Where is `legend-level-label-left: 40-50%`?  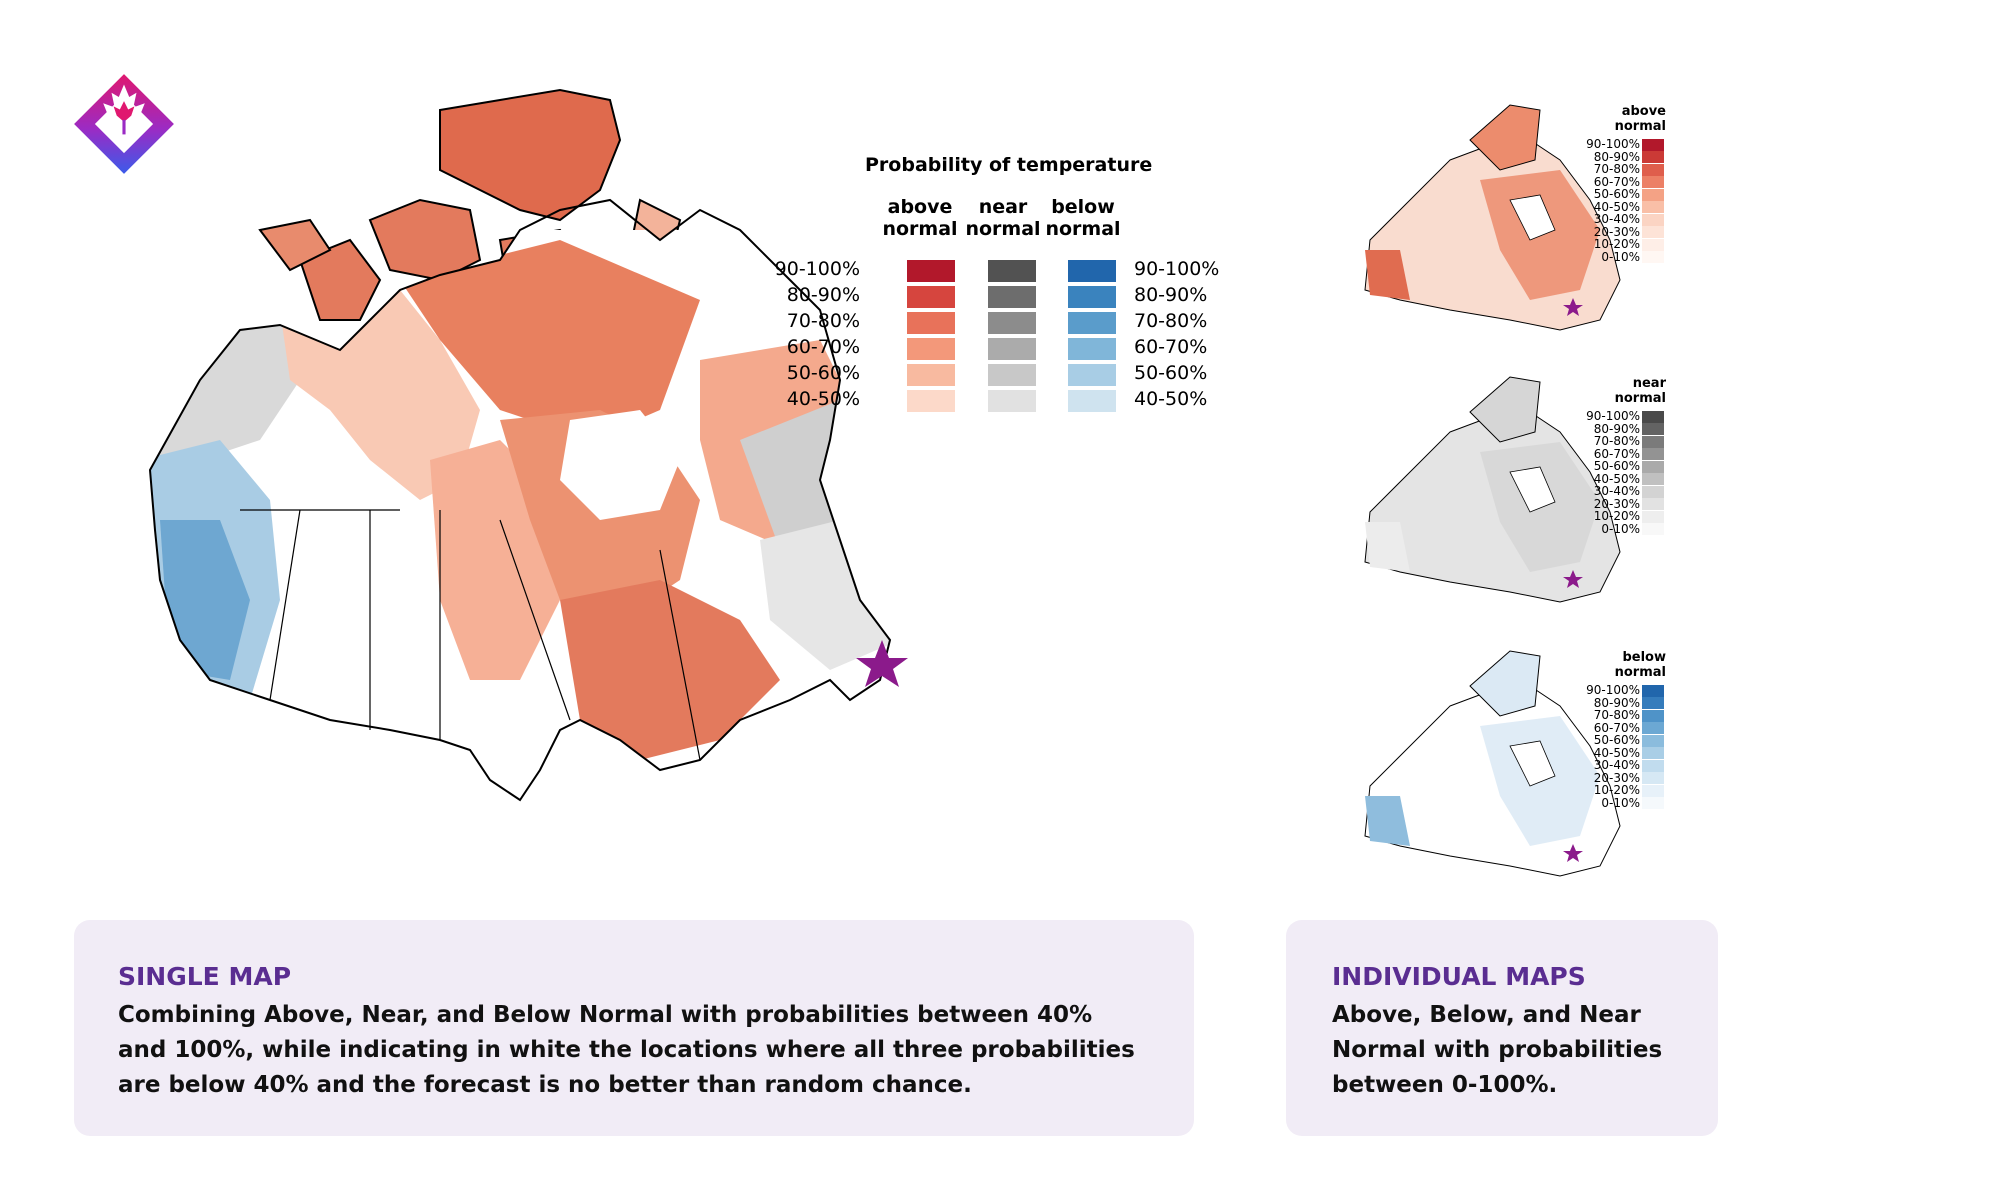 legend-level-label-left: 40-50% is located at coordinates (823, 399).